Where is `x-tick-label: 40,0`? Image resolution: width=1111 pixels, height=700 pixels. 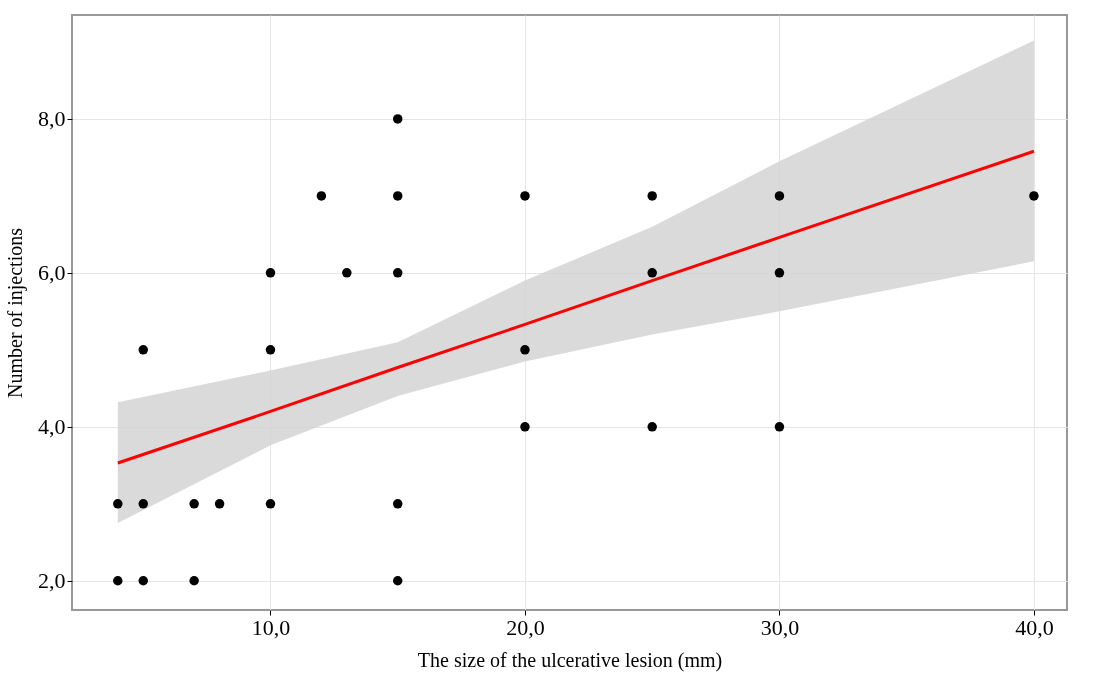
x-tick-label: 40,0 is located at coordinates (1034, 627).